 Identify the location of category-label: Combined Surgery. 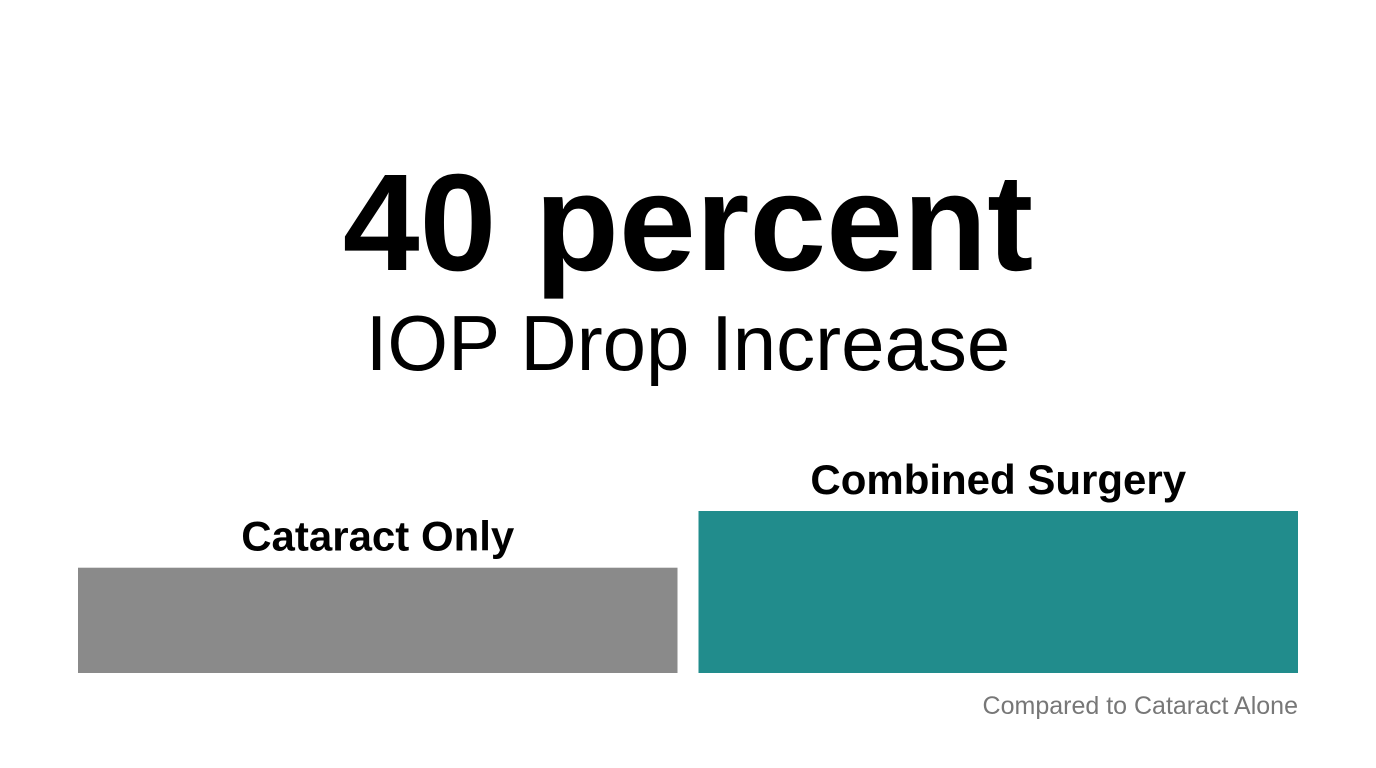
(998, 479).